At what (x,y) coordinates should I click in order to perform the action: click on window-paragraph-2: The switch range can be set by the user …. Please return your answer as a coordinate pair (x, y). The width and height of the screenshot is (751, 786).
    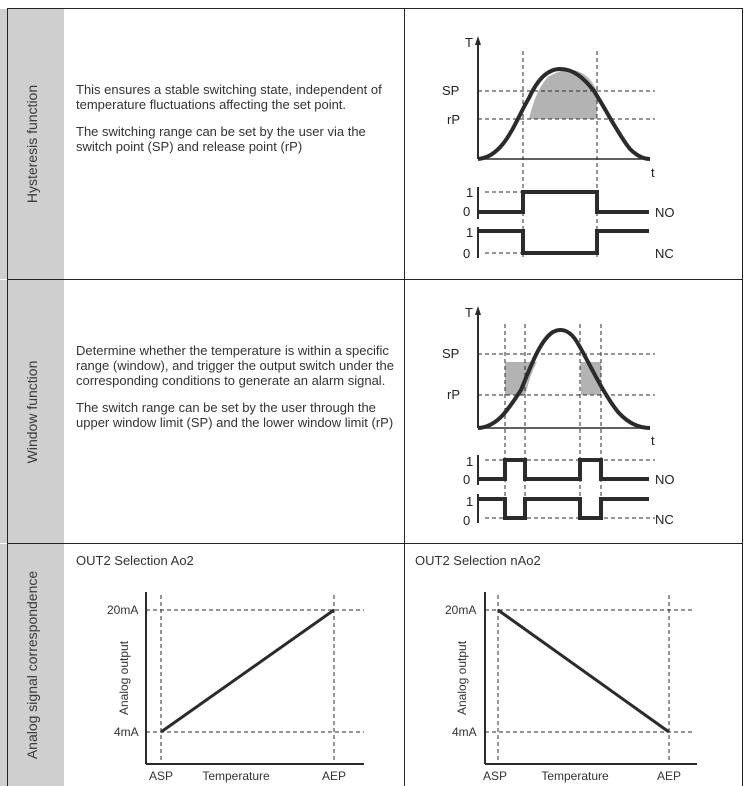
    Looking at the image, I should click on (235, 415).